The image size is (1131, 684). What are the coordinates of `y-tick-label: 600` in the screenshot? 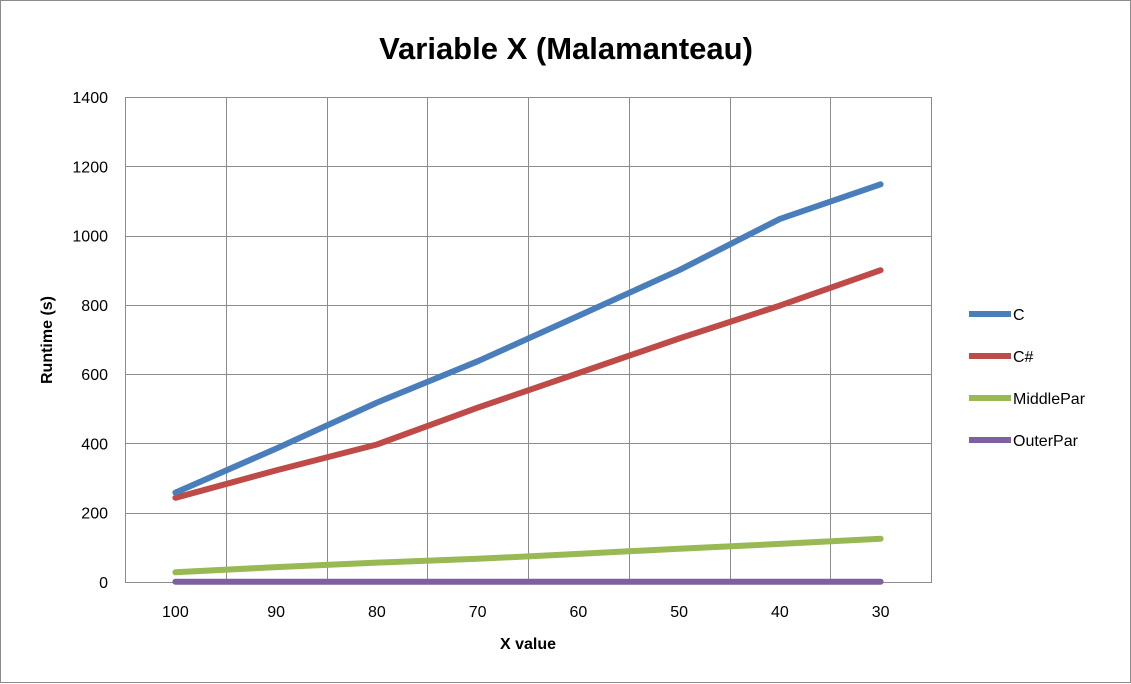 It's located at (94, 375).